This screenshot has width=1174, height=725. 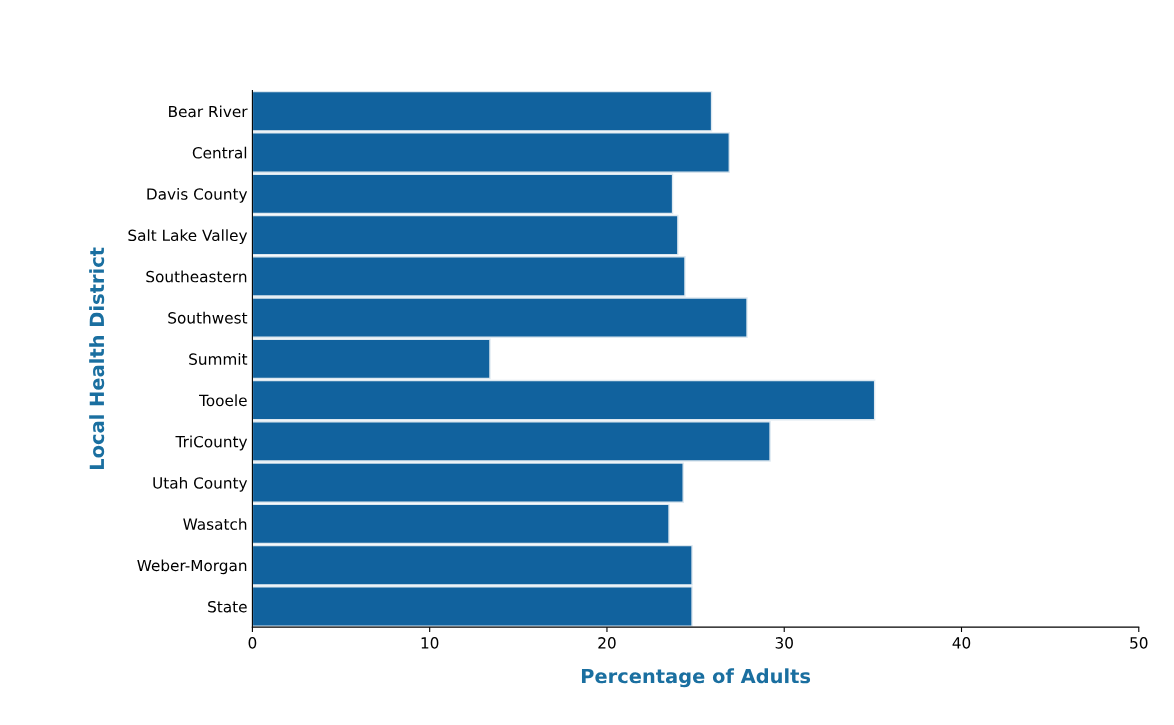 I want to click on y-axis-title: Local Health District, so click(x=97, y=358).